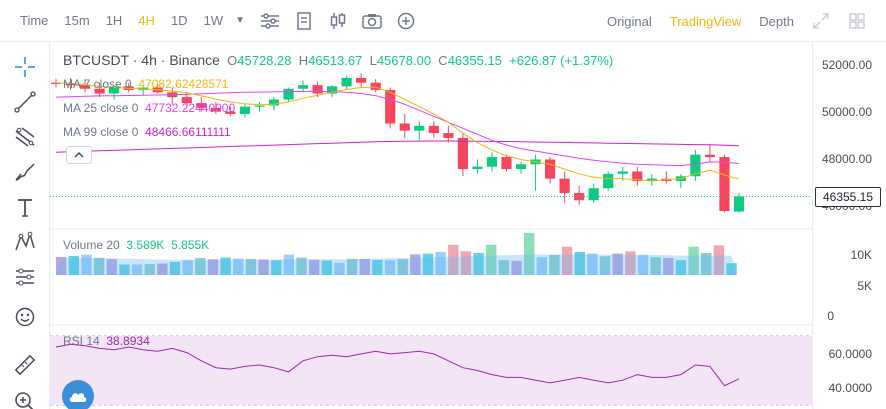 The height and width of the screenshot is (409, 886). I want to click on screenshot-camera-icon, so click(372, 21).